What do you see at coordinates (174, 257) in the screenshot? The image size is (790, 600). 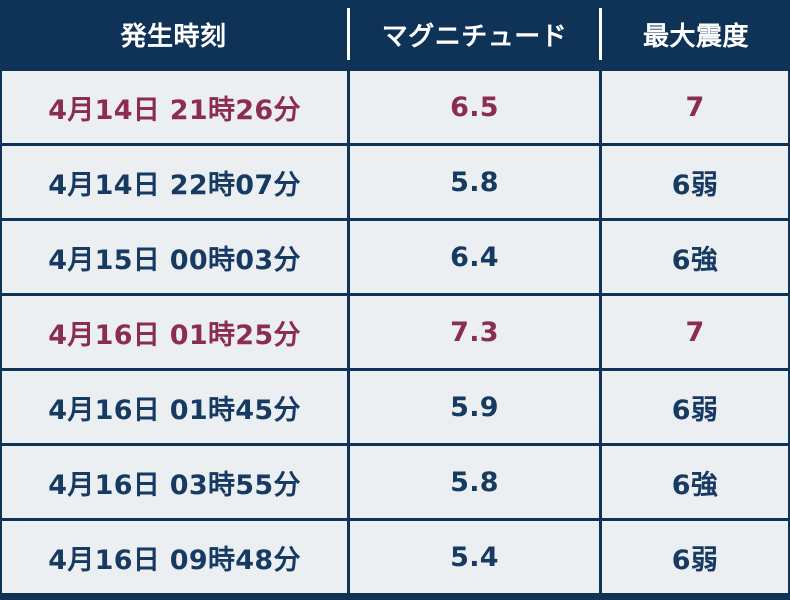 I see `cell-time: 4月15日 00時03分` at bounding box center [174, 257].